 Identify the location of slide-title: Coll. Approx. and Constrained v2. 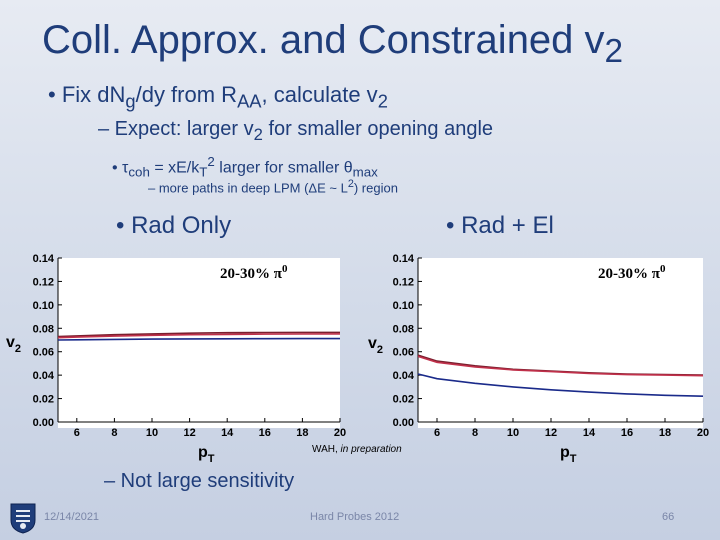
(333, 44).